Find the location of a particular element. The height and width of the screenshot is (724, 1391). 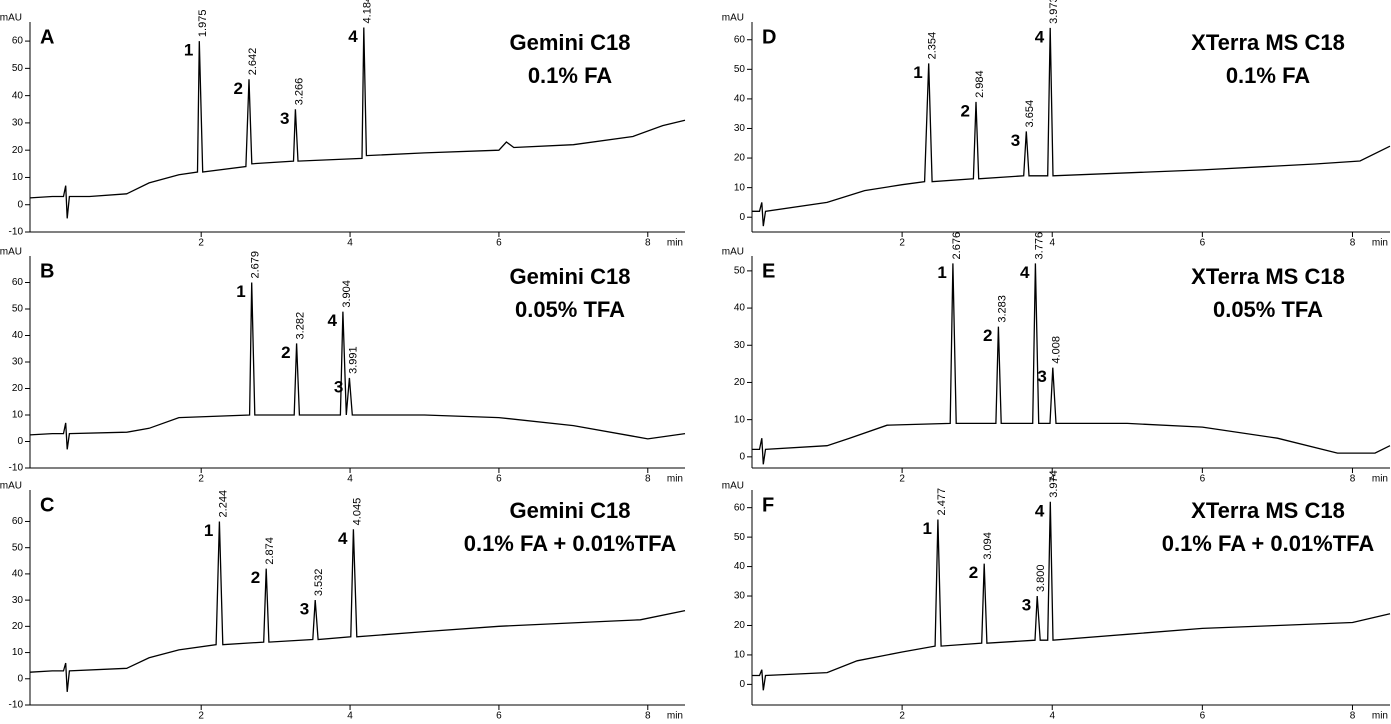

peak-retention-time: 4.045 is located at coordinates (357, 512).